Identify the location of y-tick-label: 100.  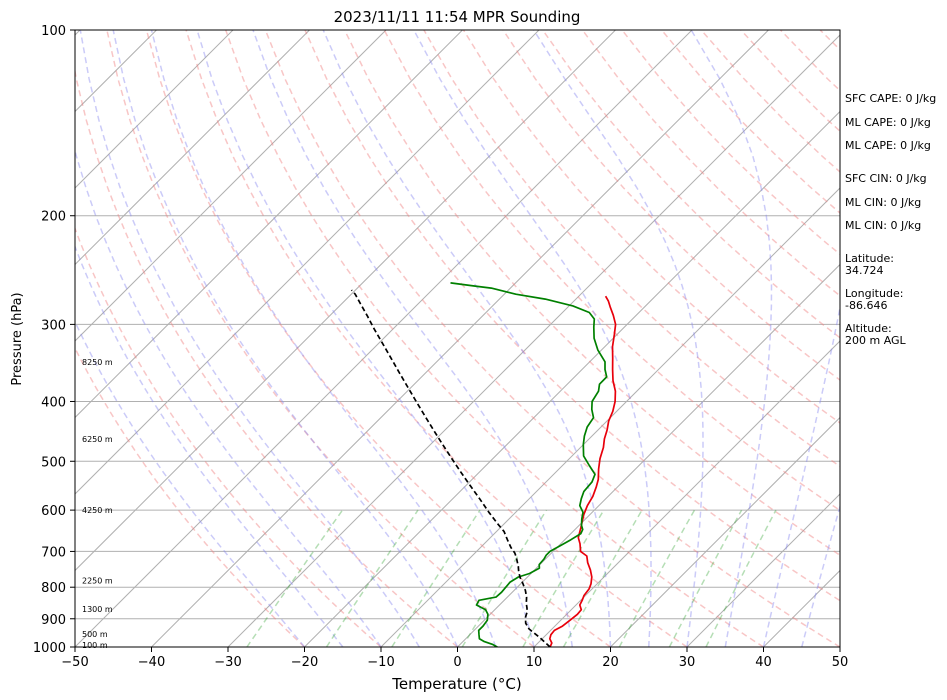
(53, 31).